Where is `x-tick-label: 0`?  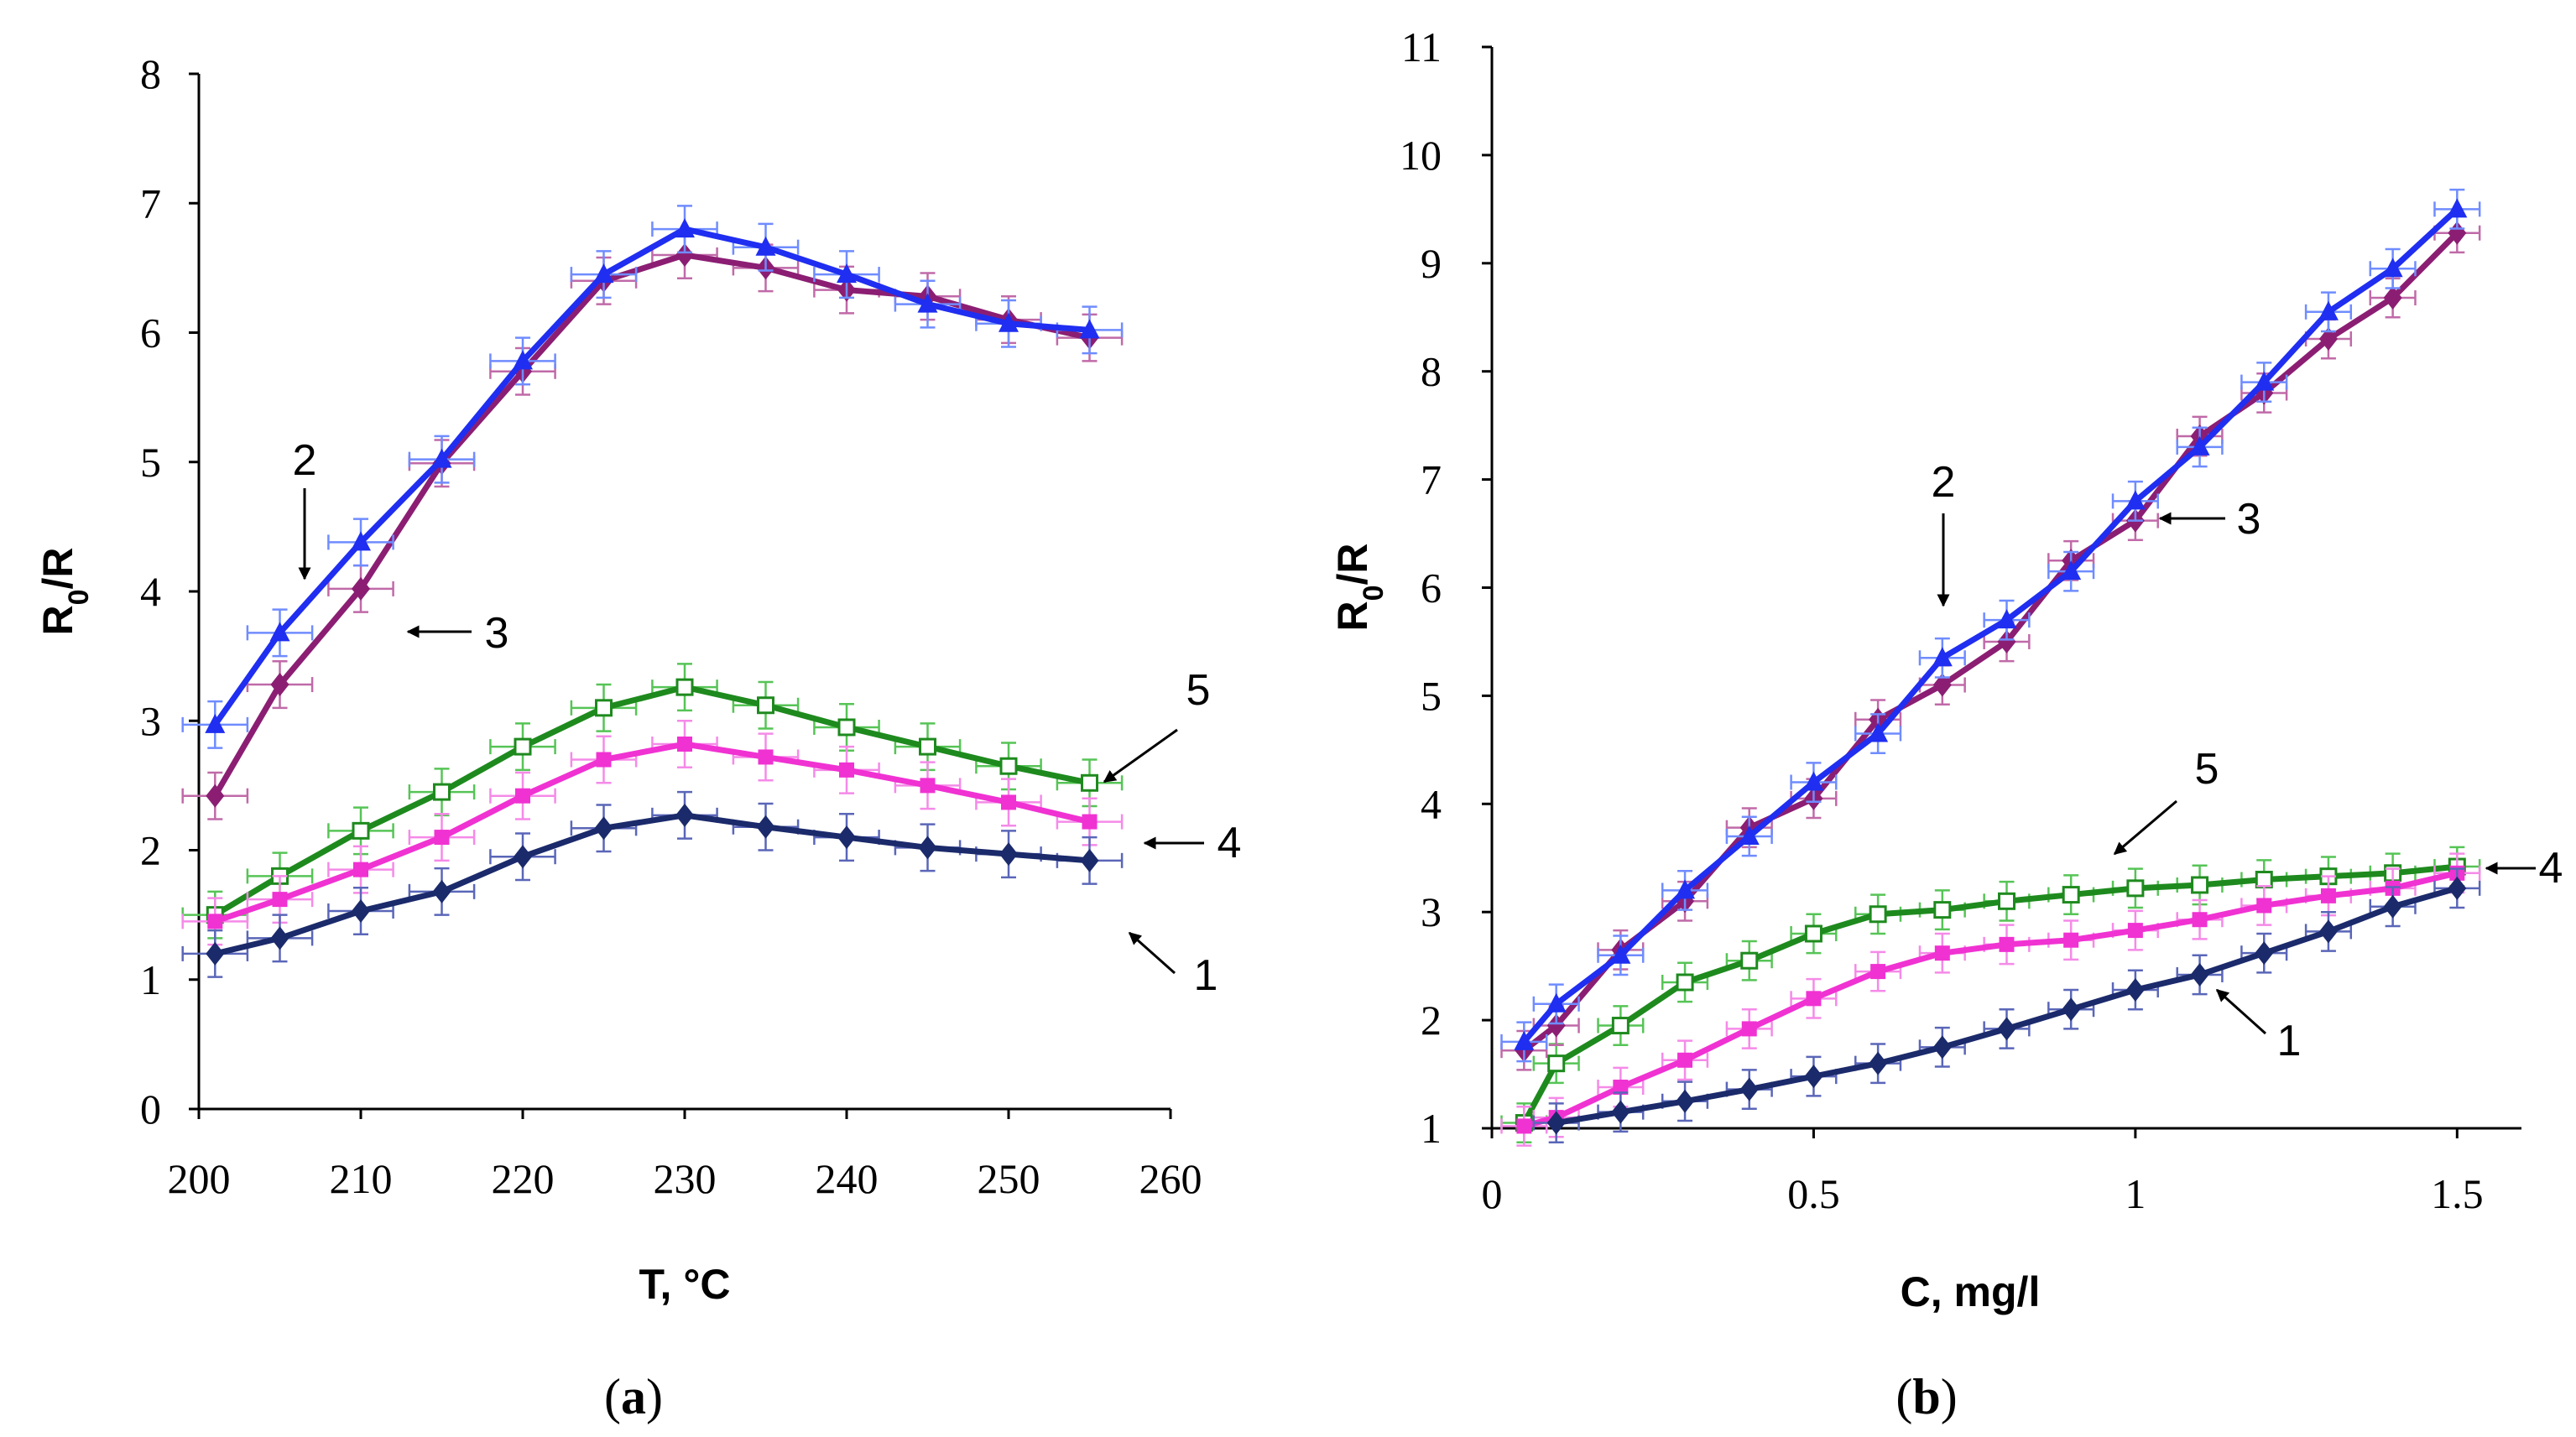
x-tick-label: 0 is located at coordinates (1492, 1193).